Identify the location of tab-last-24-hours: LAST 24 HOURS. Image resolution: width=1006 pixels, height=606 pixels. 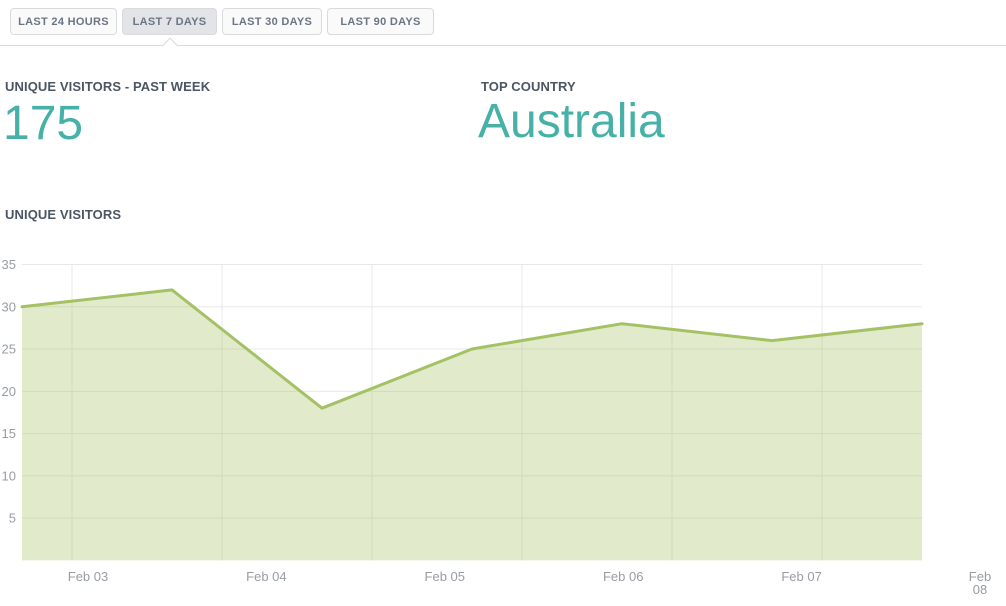
(63, 21).